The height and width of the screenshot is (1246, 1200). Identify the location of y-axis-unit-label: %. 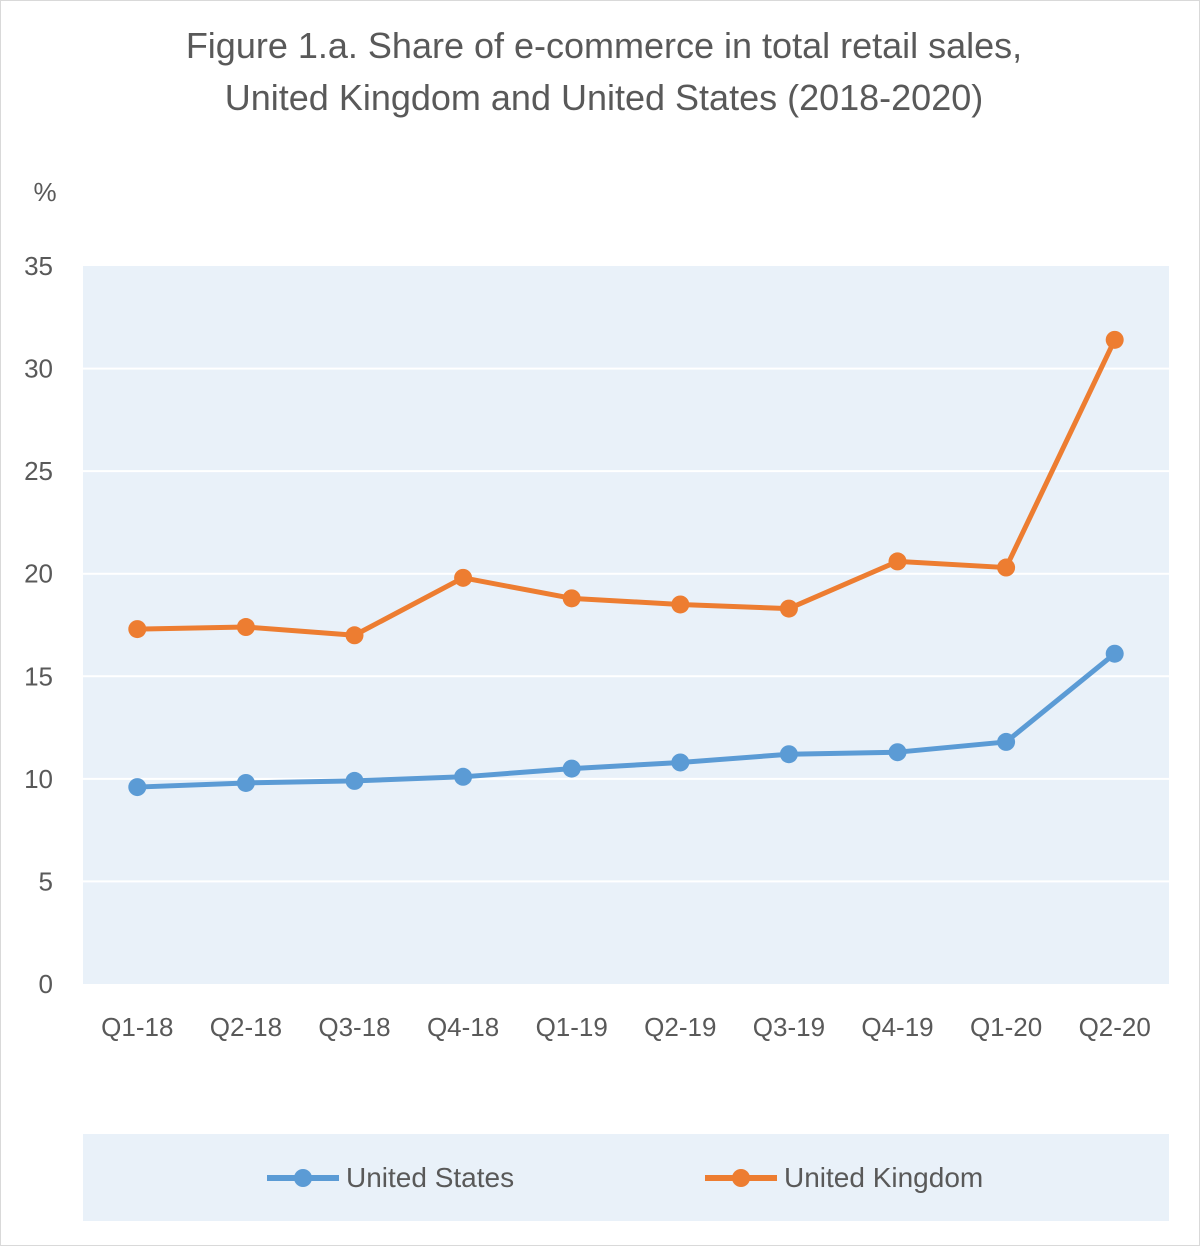
(44, 192).